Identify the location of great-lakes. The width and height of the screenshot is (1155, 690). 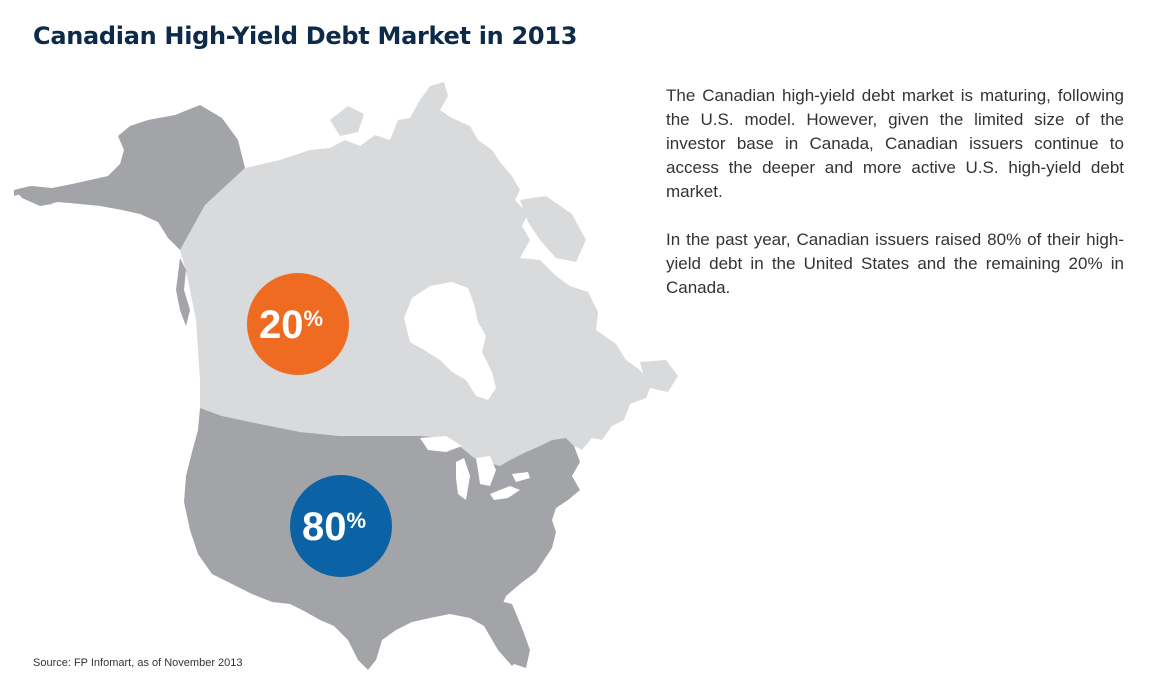
(475, 468).